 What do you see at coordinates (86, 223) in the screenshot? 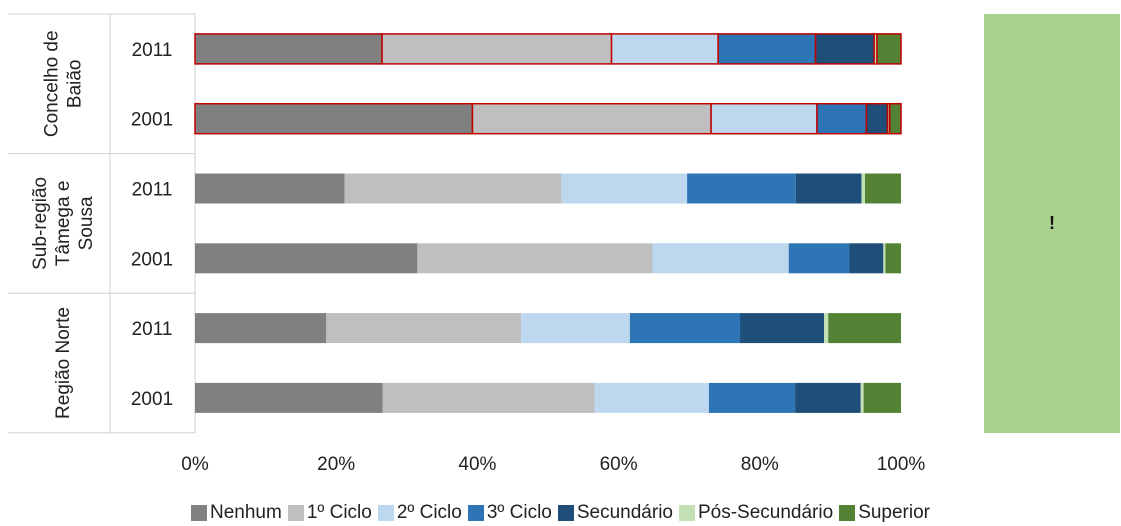
I see `group-label-line: Sousa` at bounding box center [86, 223].